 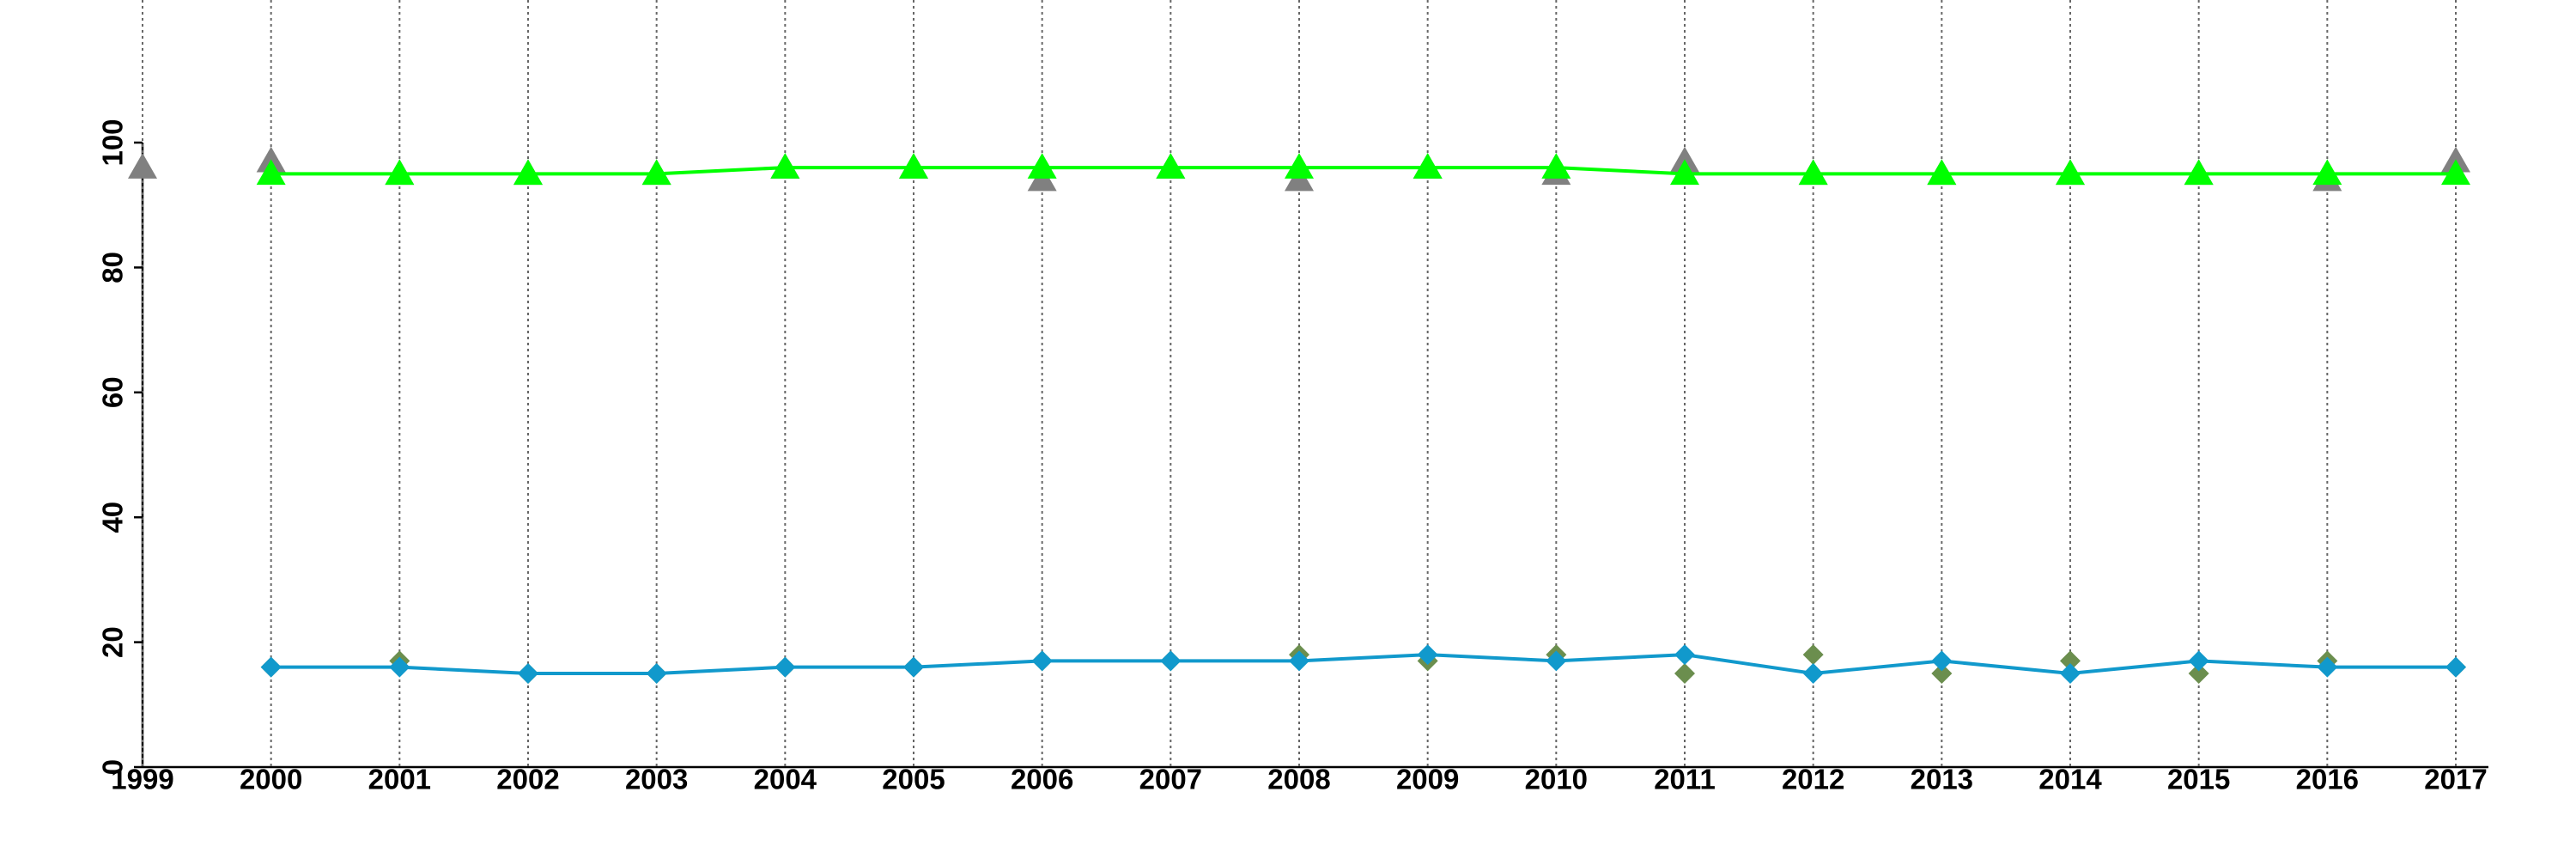 I want to click on x-tick-label: 2007, so click(x=1170, y=780).